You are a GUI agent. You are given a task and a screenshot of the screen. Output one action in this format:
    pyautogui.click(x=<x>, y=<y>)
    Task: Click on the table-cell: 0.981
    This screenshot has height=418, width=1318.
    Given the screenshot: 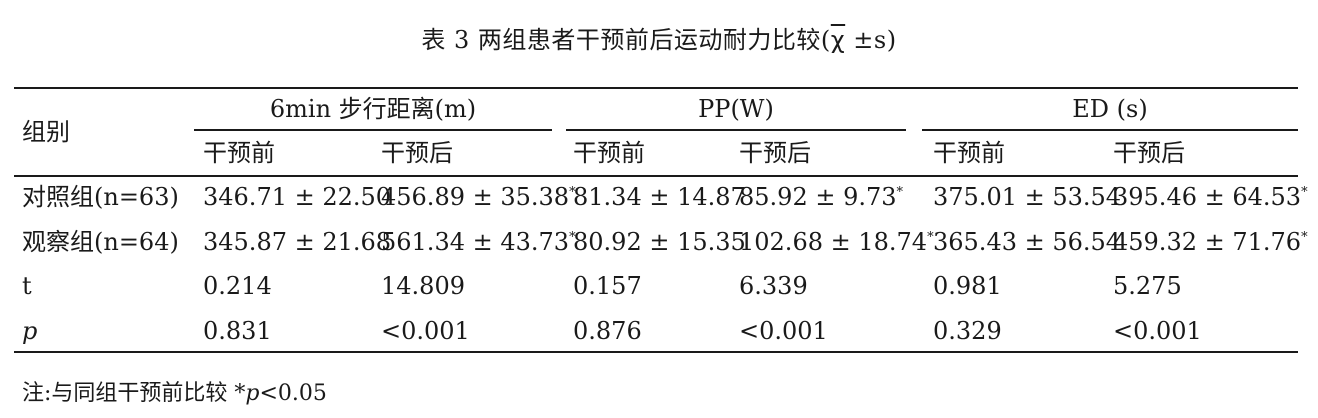 What is the action you would take?
    pyautogui.click(x=967, y=286)
    